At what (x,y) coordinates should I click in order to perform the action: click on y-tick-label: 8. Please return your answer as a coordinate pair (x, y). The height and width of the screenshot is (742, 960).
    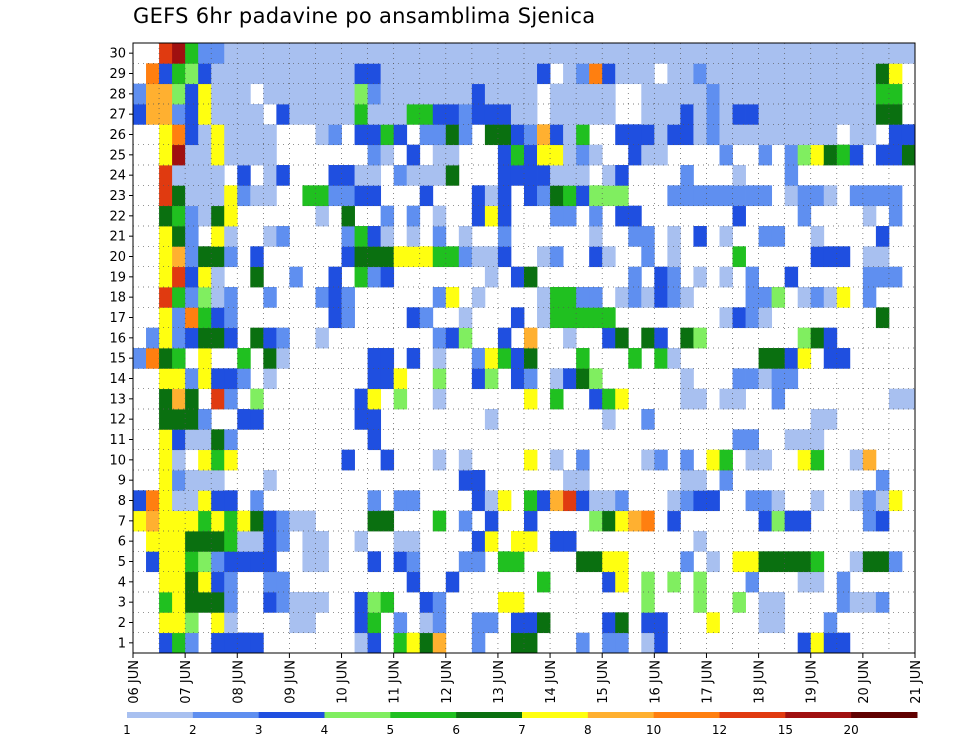
    Looking at the image, I should click on (122, 501).